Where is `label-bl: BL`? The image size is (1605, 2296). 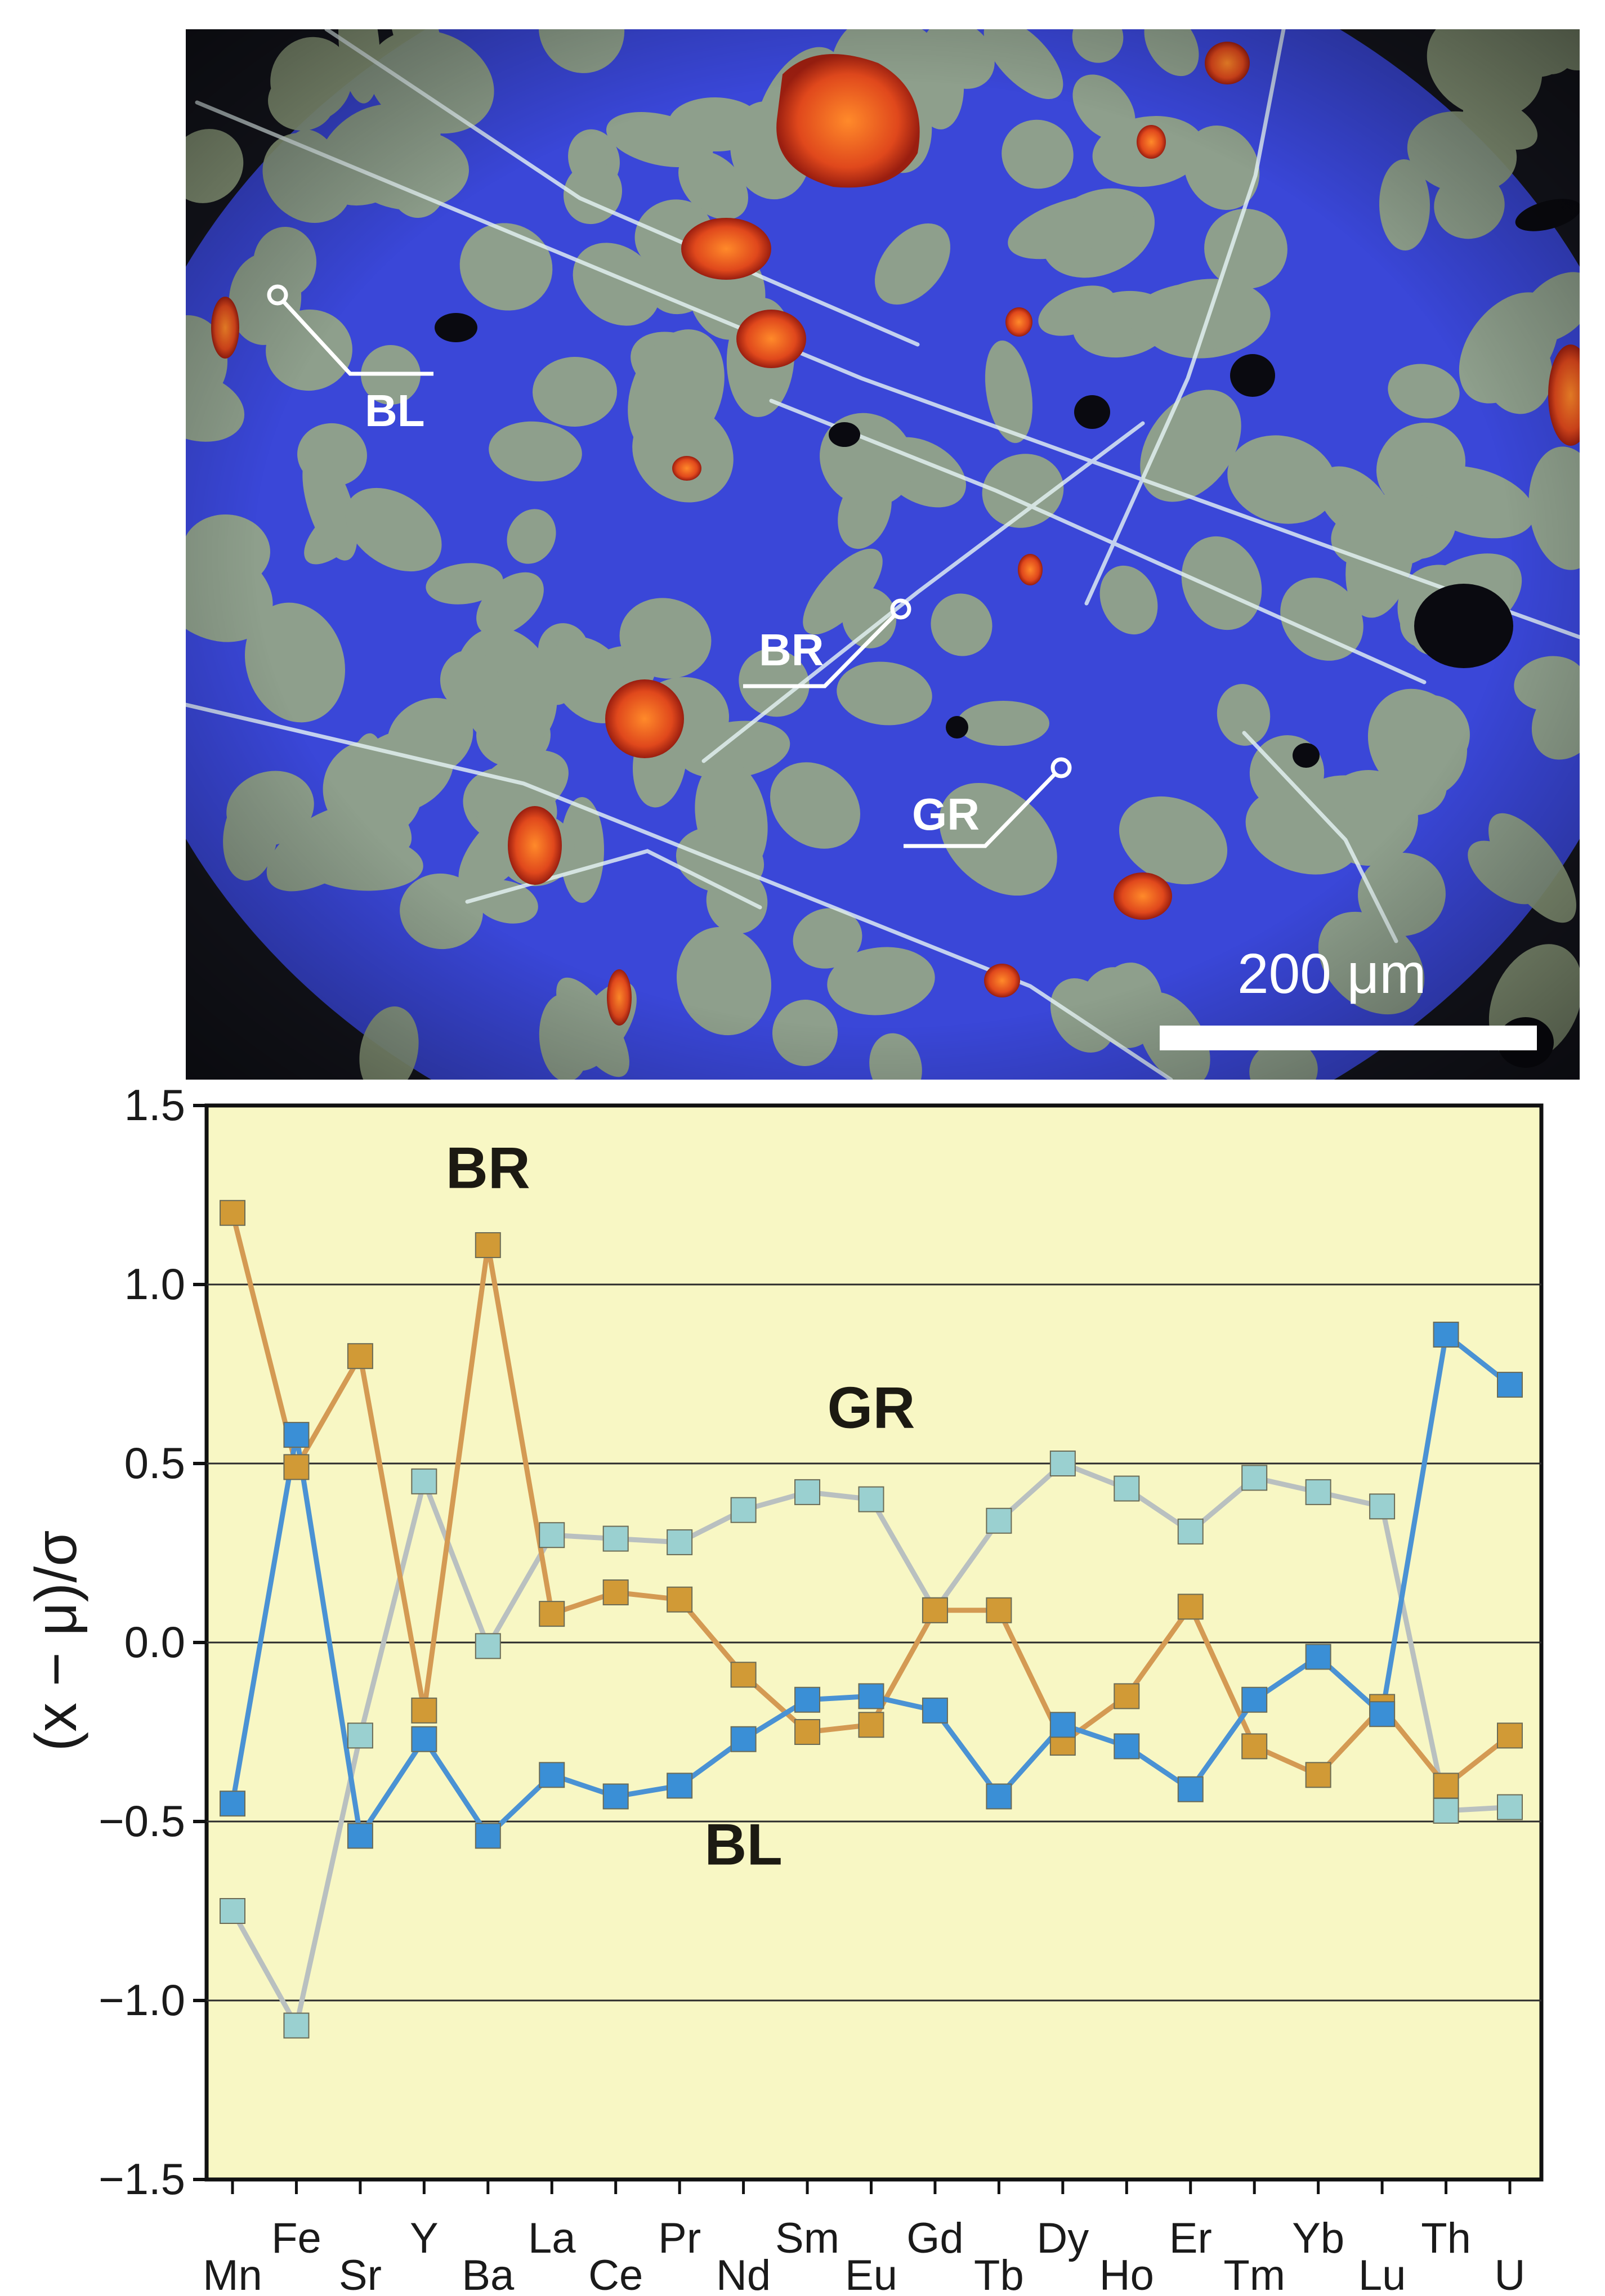 label-bl: BL is located at coordinates (395, 411).